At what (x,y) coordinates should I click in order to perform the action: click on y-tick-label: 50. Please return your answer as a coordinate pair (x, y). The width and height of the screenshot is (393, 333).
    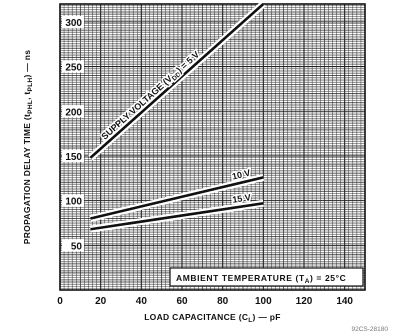
    Looking at the image, I should click on (77, 246).